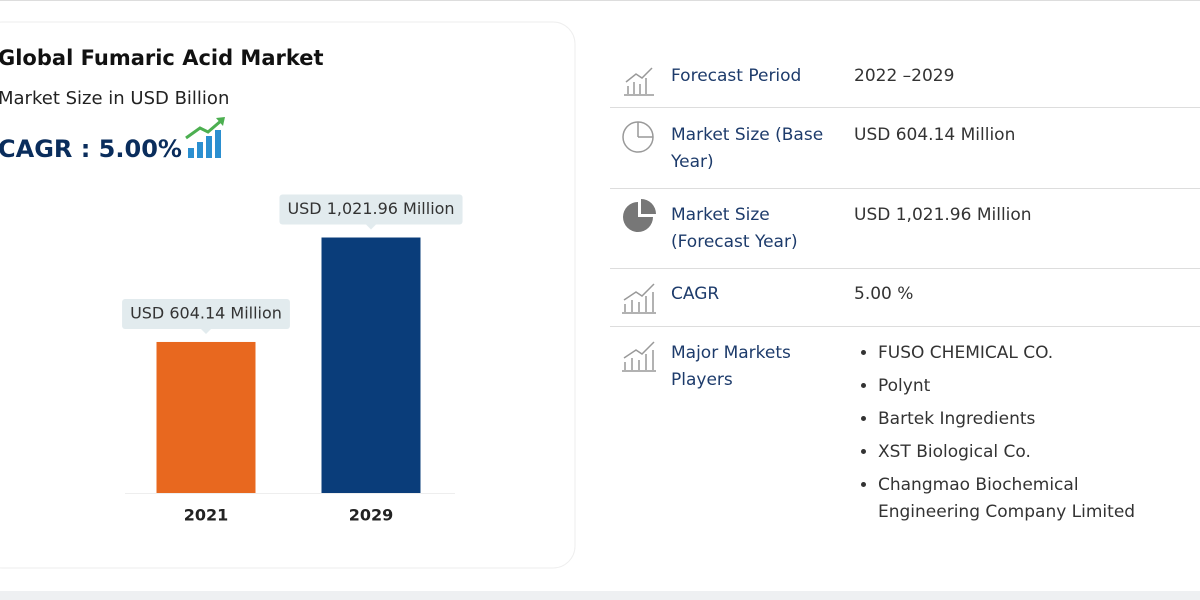  What do you see at coordinates (935, 135) in the screenshot?
I see `row-value: USD 604.14 Million` at bounding box center [935, 135].